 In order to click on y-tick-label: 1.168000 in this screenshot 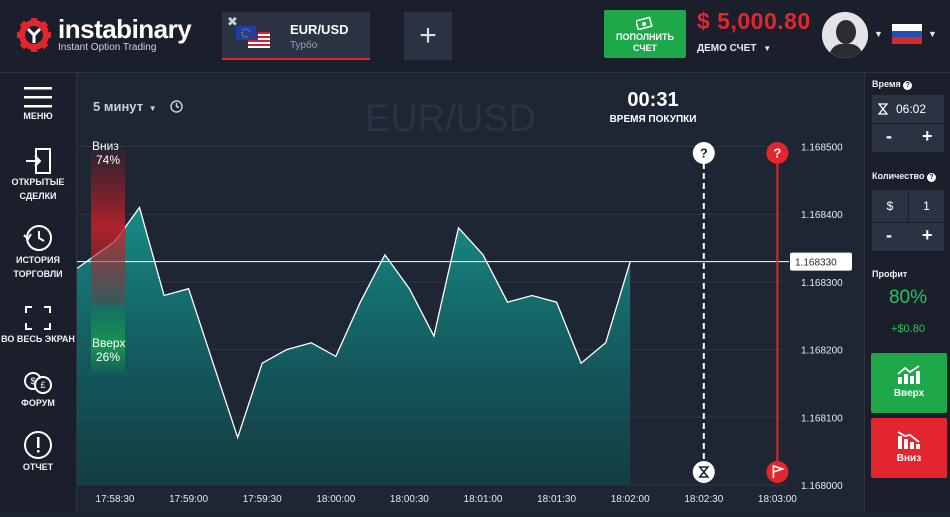, I will do `click(822, 486)`.